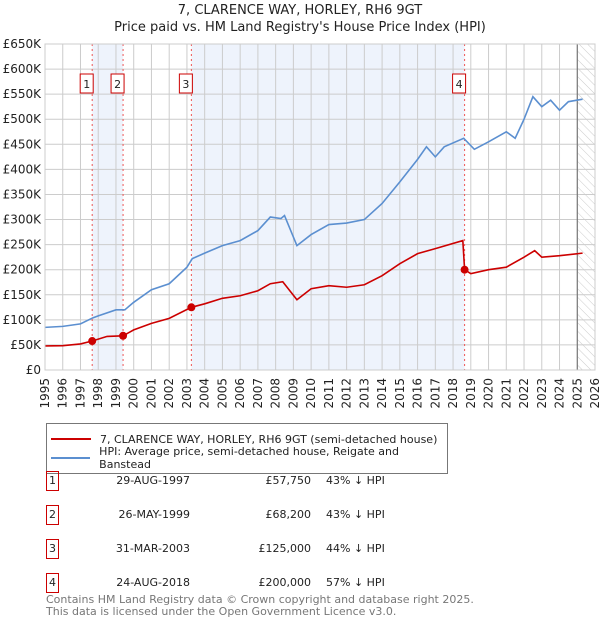 This screenshot has height=620, width=600. What do you see at coordinates (355, 548) in the screenshot?
I see `hpi-difference: 44% ↓ HPI` at bounding box center [355, 548].